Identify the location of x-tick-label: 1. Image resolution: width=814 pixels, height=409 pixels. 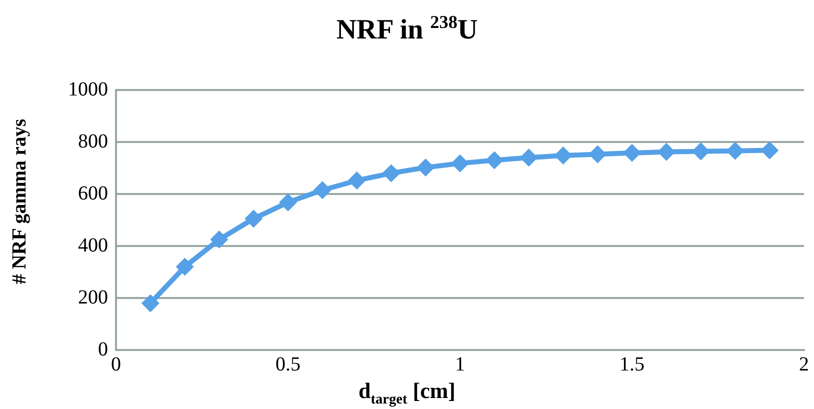
(460, 364).